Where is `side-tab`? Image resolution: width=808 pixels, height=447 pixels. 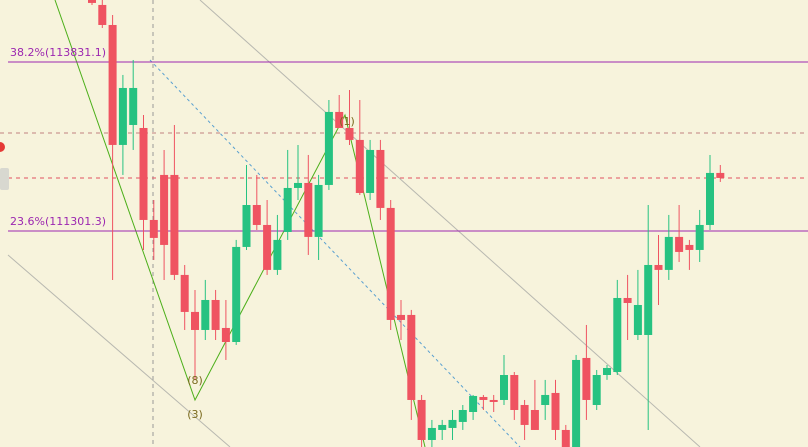 side-tab is located at coordinates (4, 179).